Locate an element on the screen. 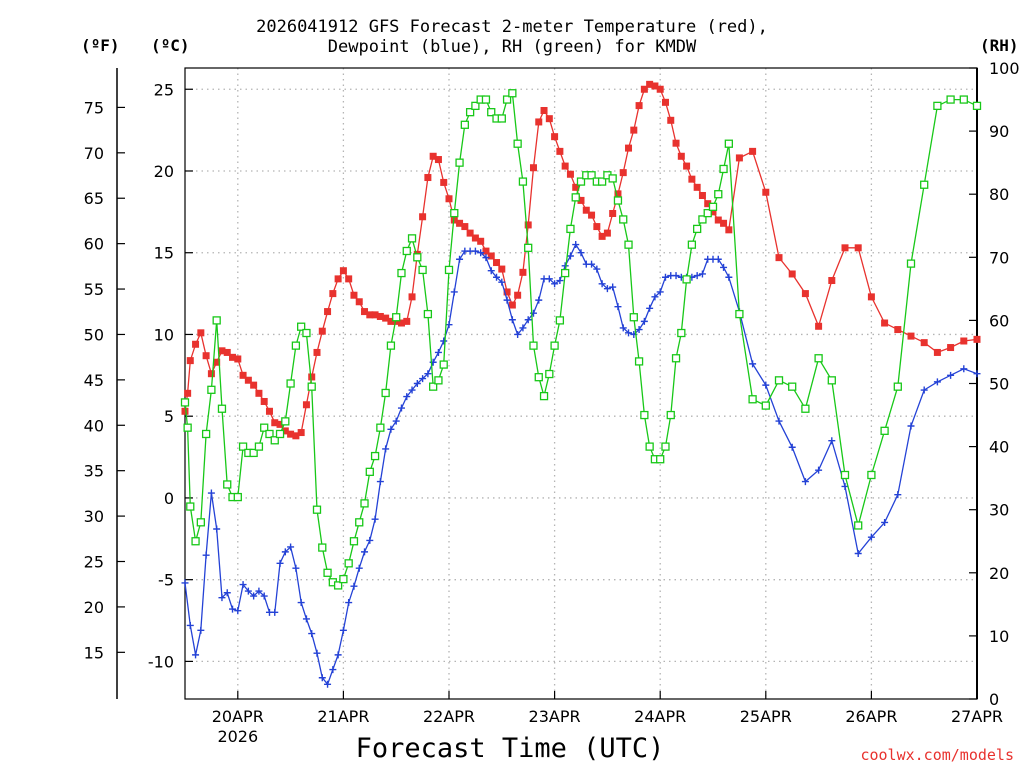  fahrenheit-axis-unit: (ºF) is located at coordinates (100, 45).